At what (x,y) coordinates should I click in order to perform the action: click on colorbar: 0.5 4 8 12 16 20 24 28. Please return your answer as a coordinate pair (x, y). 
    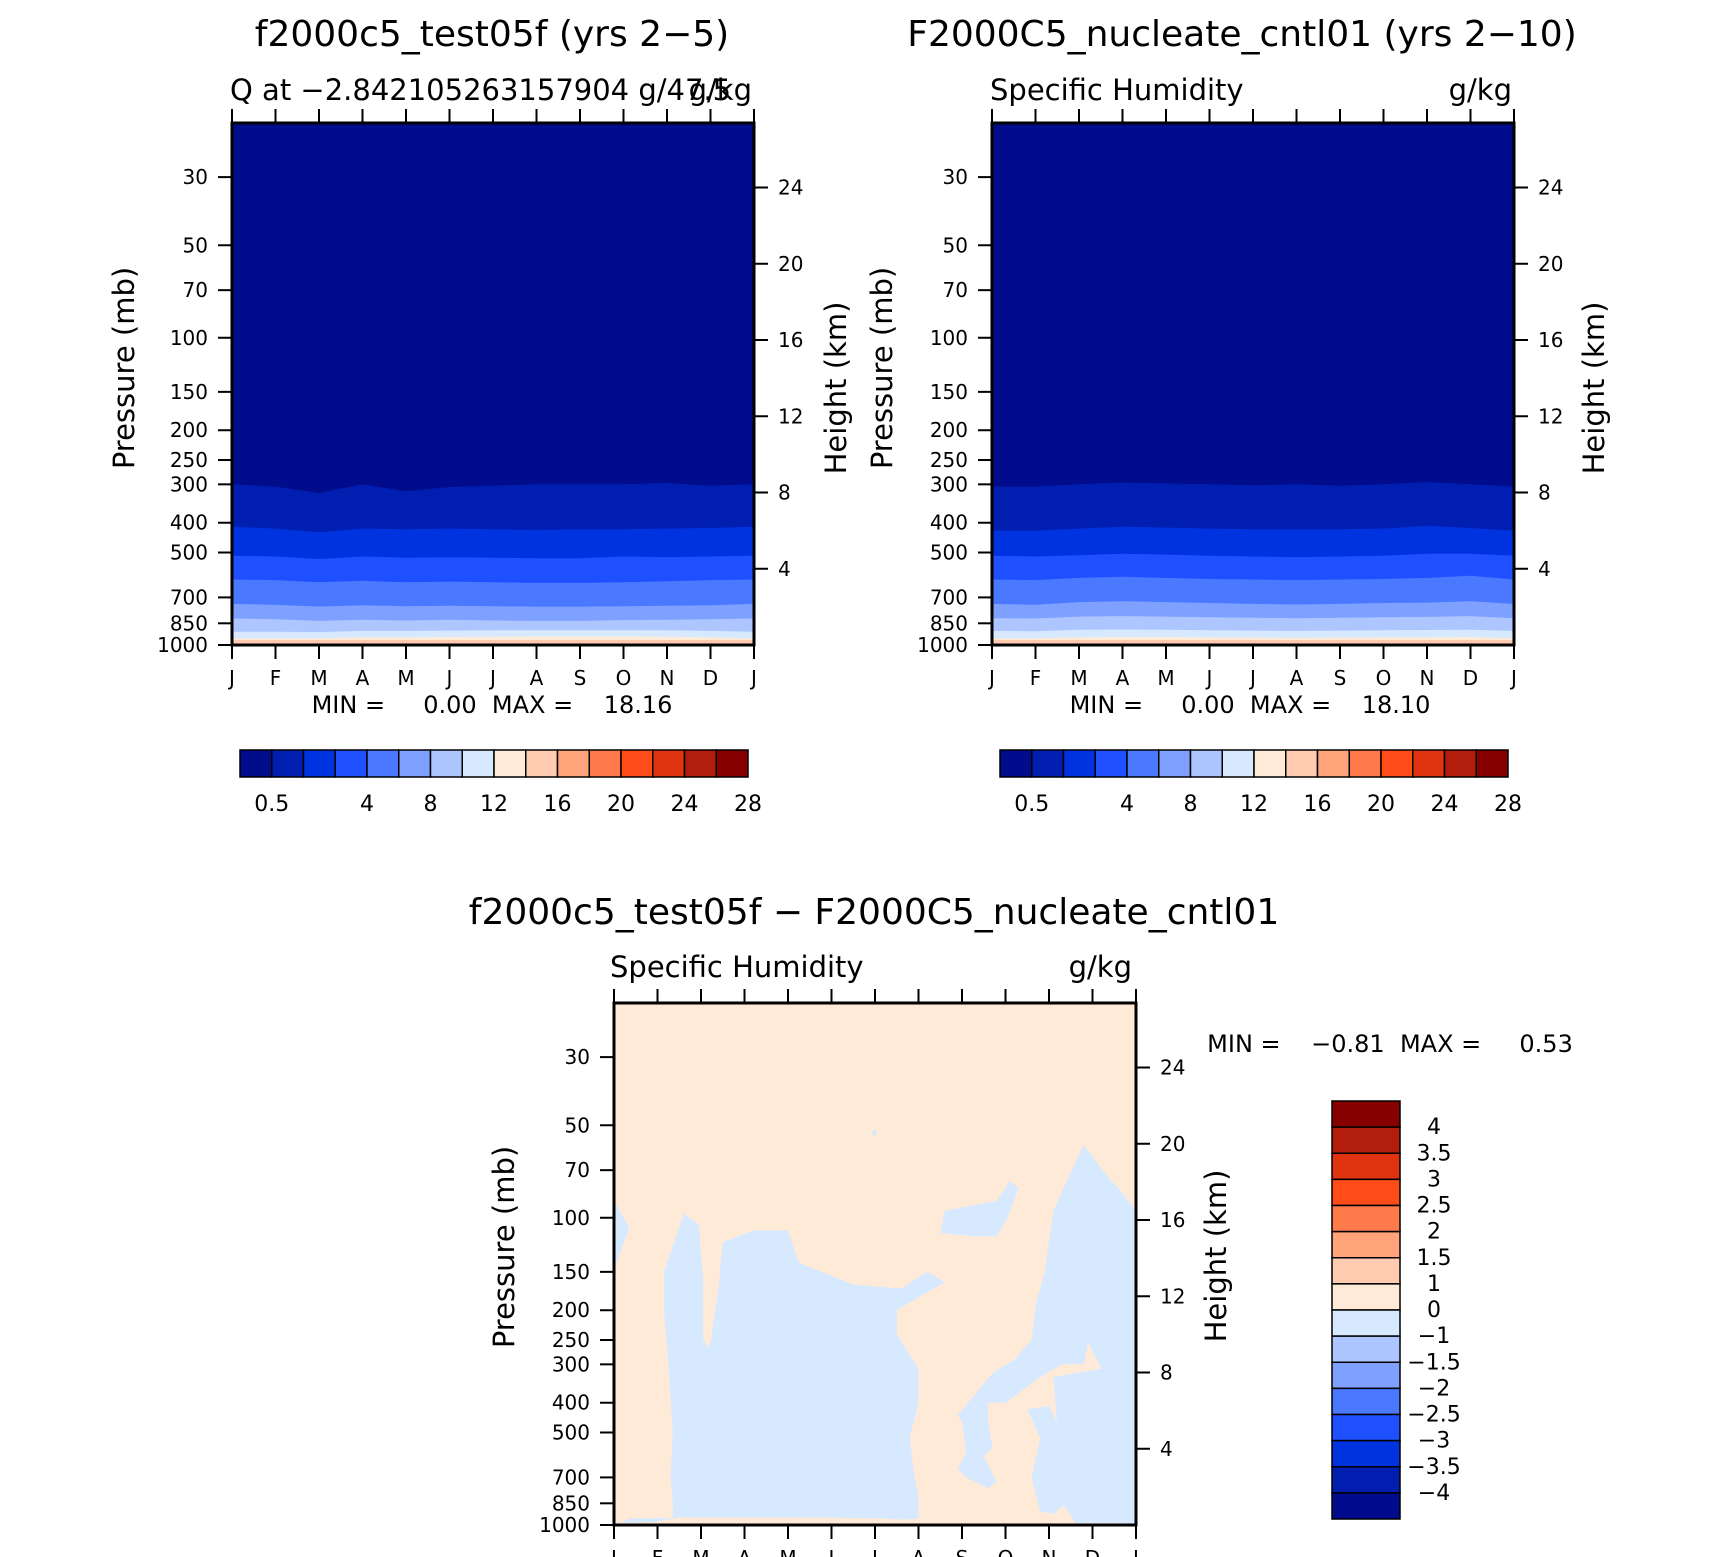
    Looking at the image, I should click on (500, 783).